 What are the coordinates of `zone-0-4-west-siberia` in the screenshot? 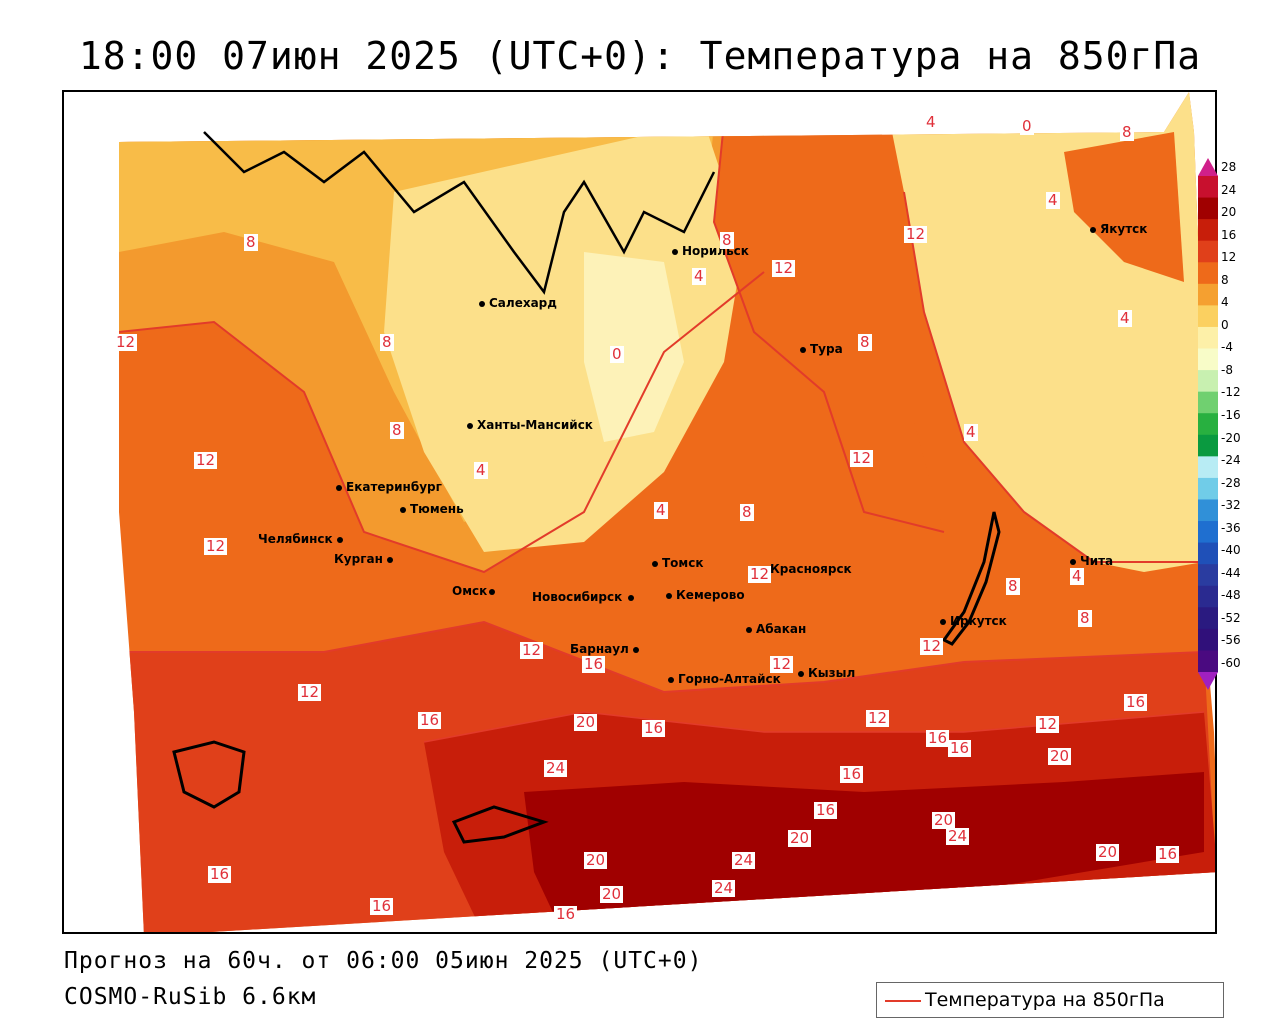 It's located at (564, 337).